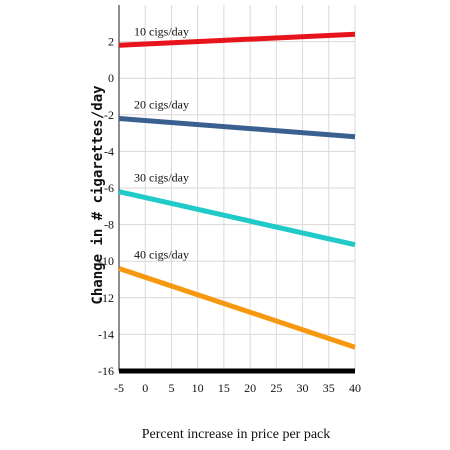 The height and width of the screenshot is (450, 450). What do you see at coordinates (161, 104) in the screenshot?
I see `series-label-2: 20 cigs/day` at bounding box center [161, 104].